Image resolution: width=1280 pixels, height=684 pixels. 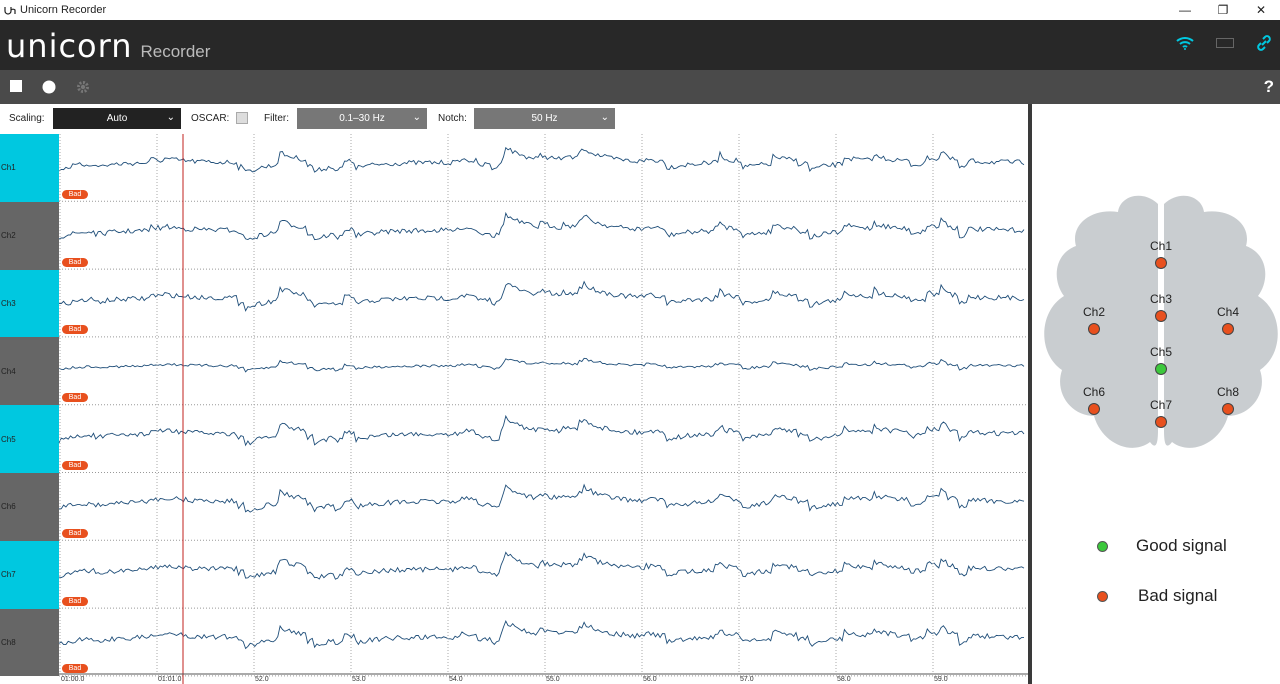 I want to click on minimize-button: —, so click(x=1185, y=10).